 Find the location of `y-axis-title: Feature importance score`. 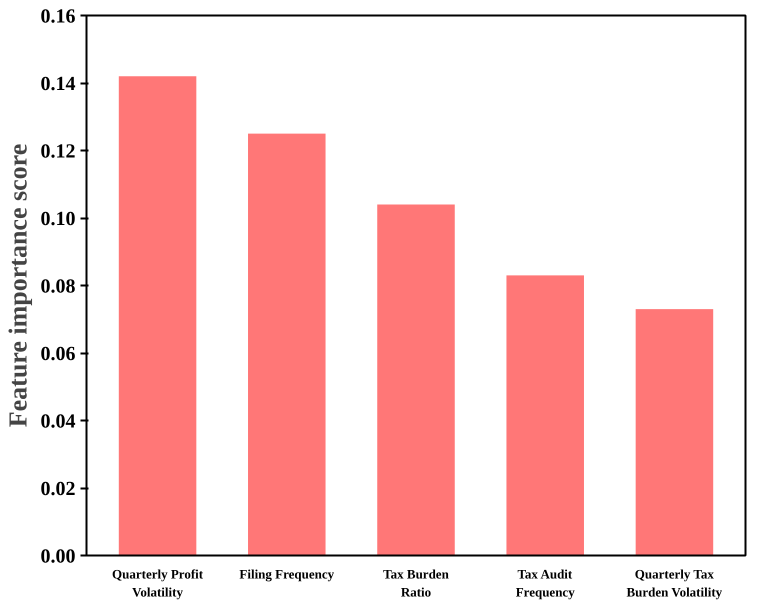

y-axis-title: Feature importance score is located at coordinates (18, 286).